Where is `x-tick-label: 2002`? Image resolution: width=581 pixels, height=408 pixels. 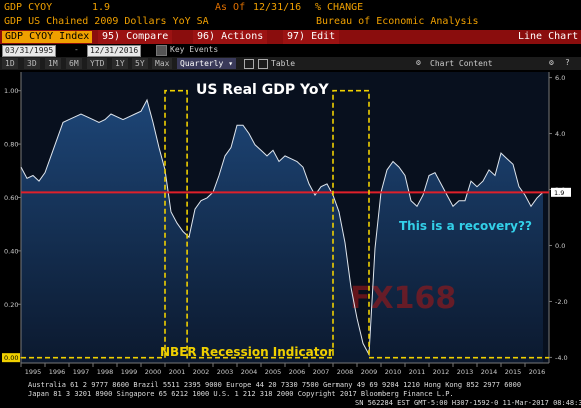
x-tick-label: 2002 is located at coordinates (201, 372).